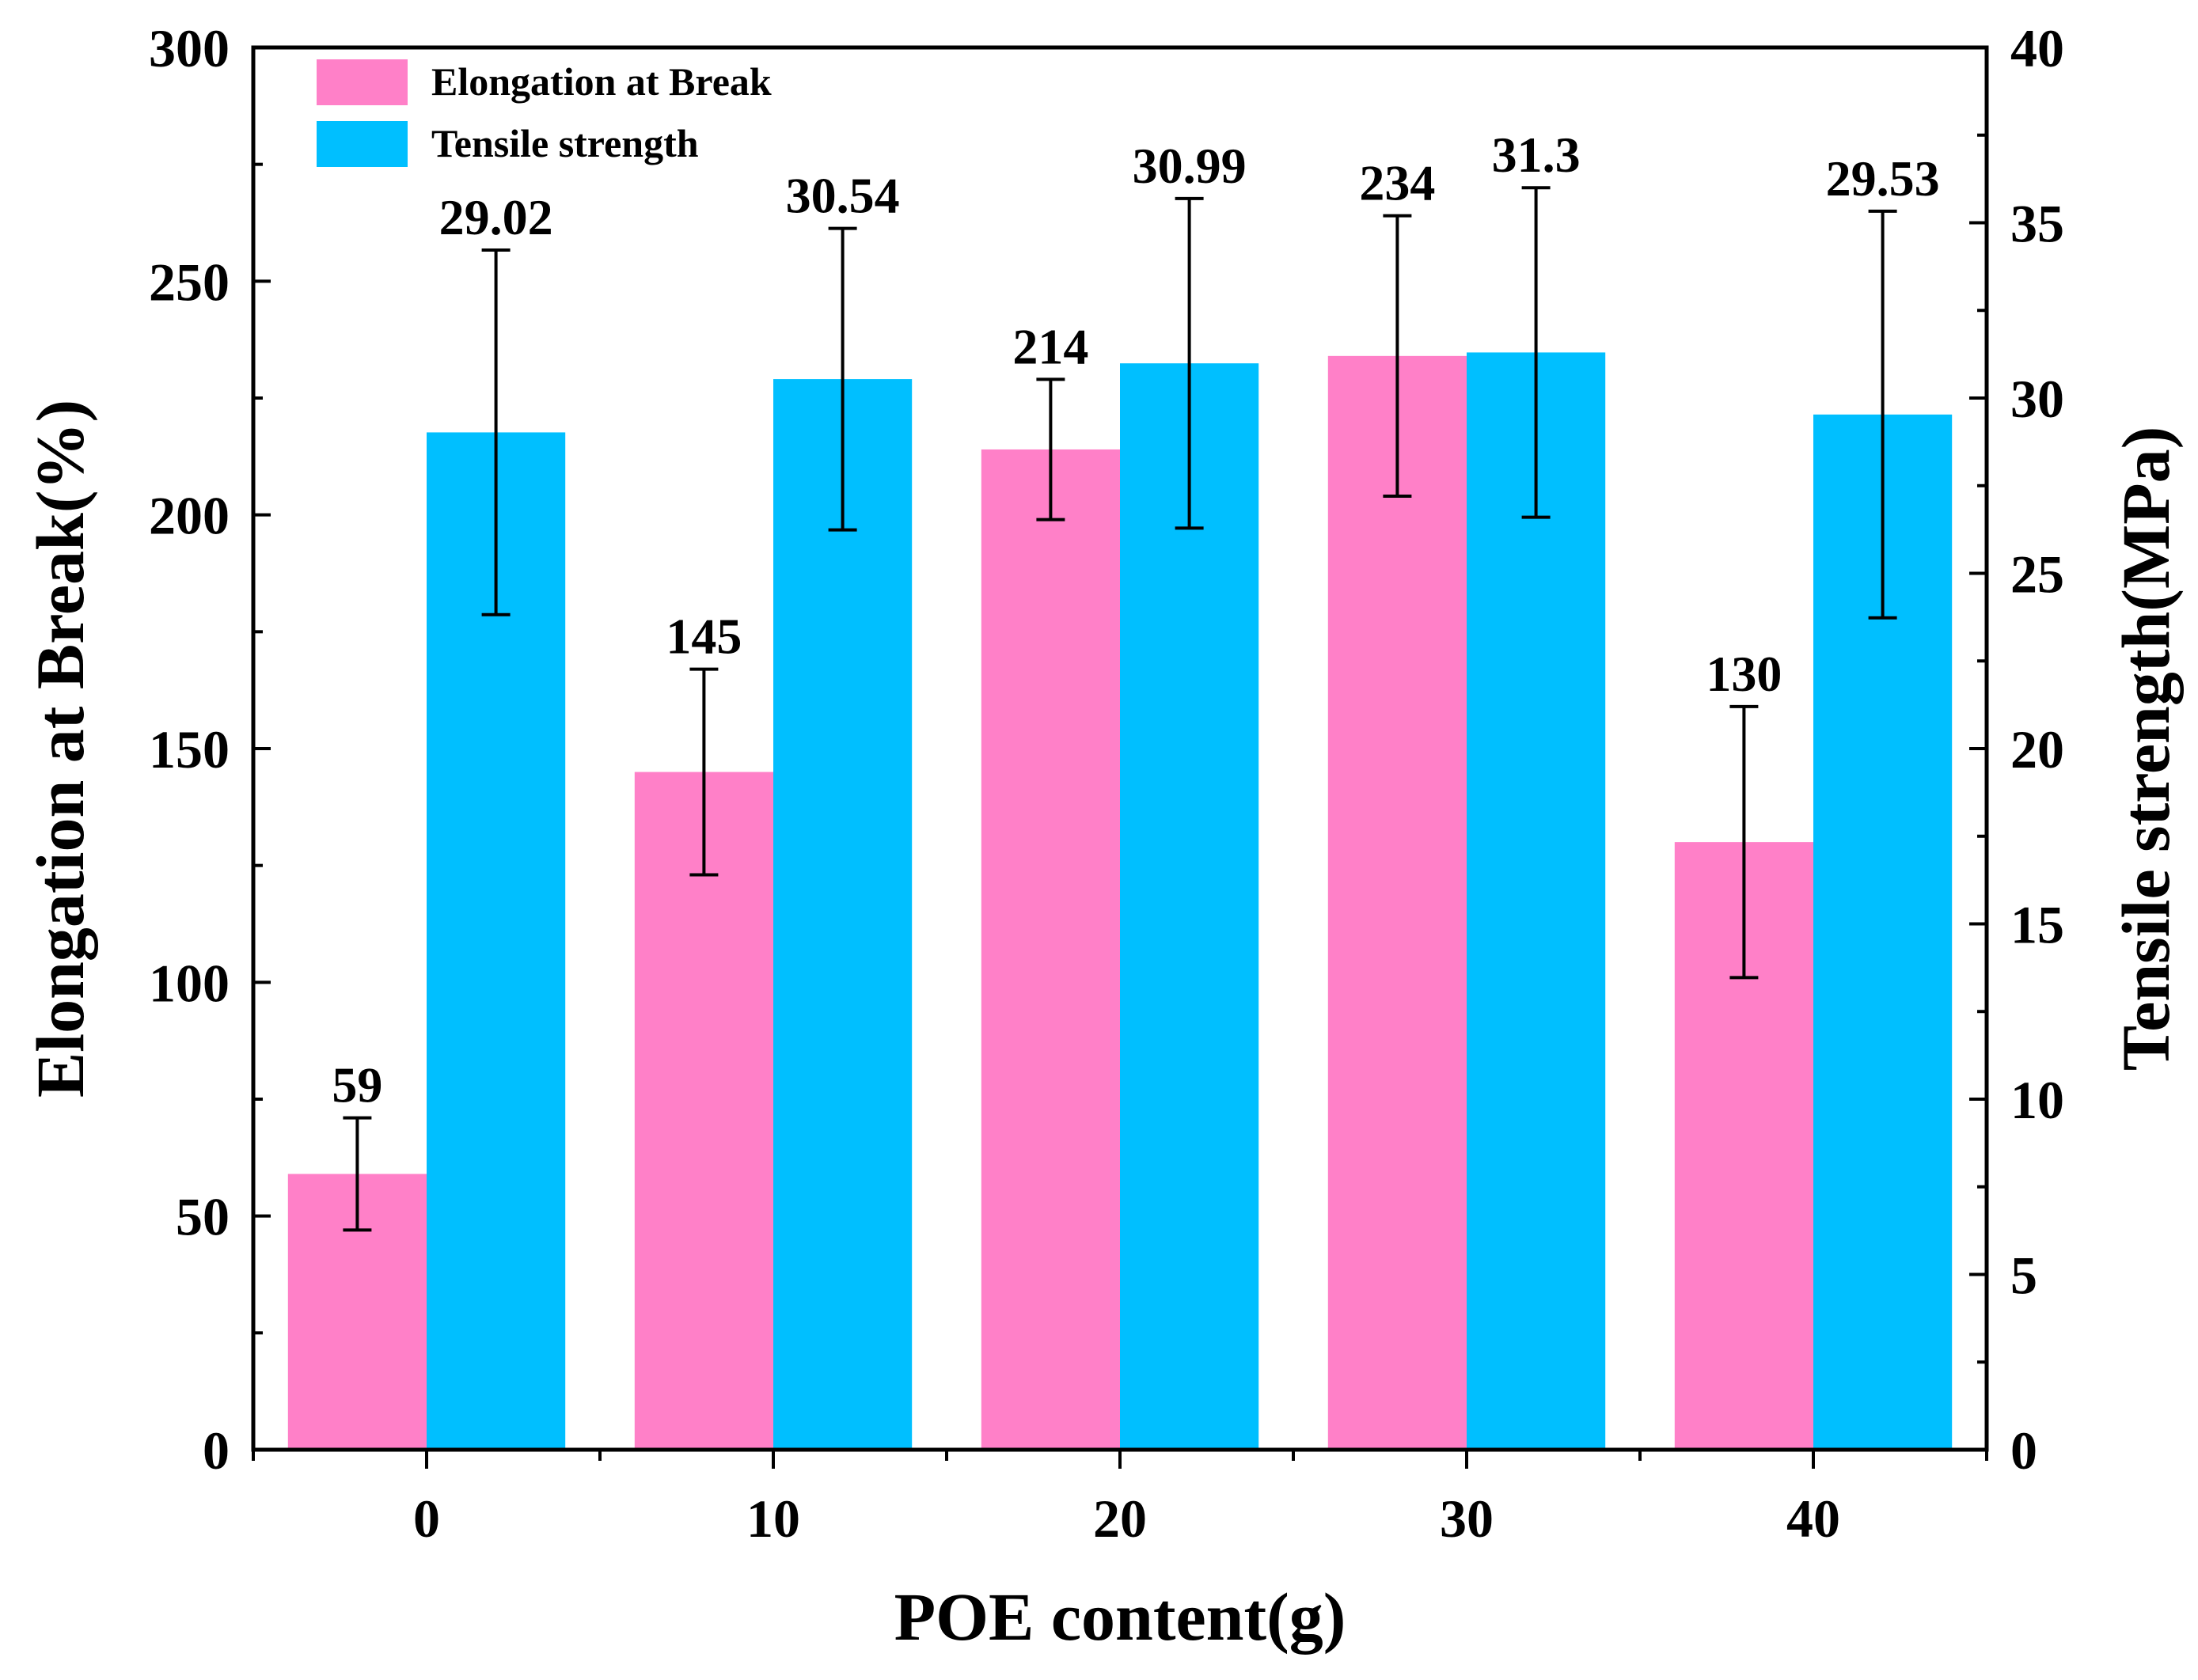 Image resolution: width=2198 pixels, height=1680 pixels. What do you see at coordinates (2037, 925) in the screenshot?
I see `y2-tick-label: 15` at bounding box center [2037, 925].